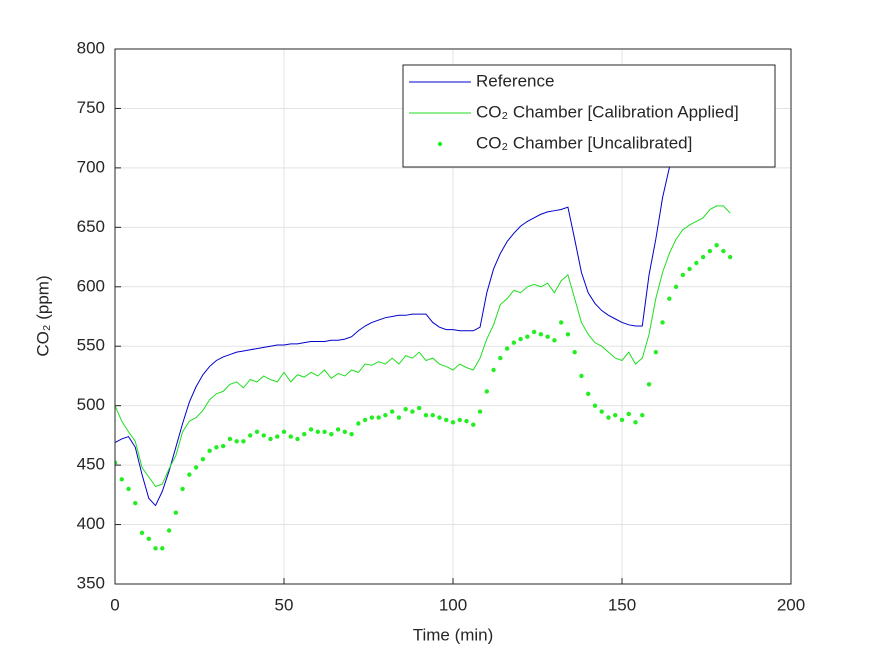 This screenshot has width=875, height=661. What do you see at coordinates (584, 142) in the screenshot?
I see `legend-label: CO₂ Chamber [Uncalibrated]` at bounding box center [584, 142].